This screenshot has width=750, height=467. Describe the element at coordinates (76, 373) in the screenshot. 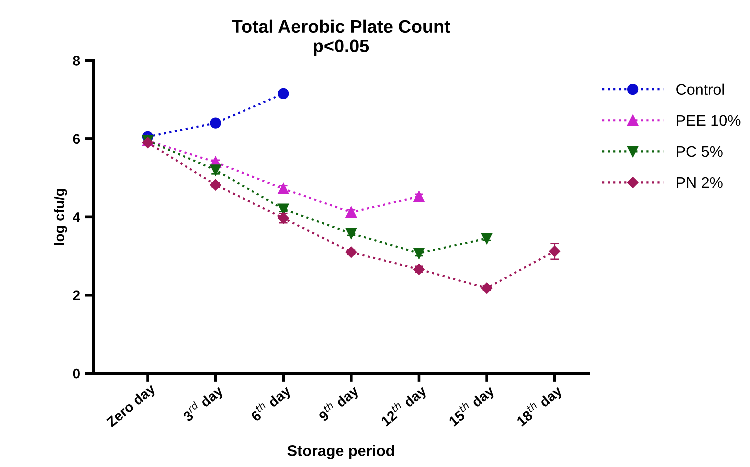

I see `y-tick-label: 0` at that location.